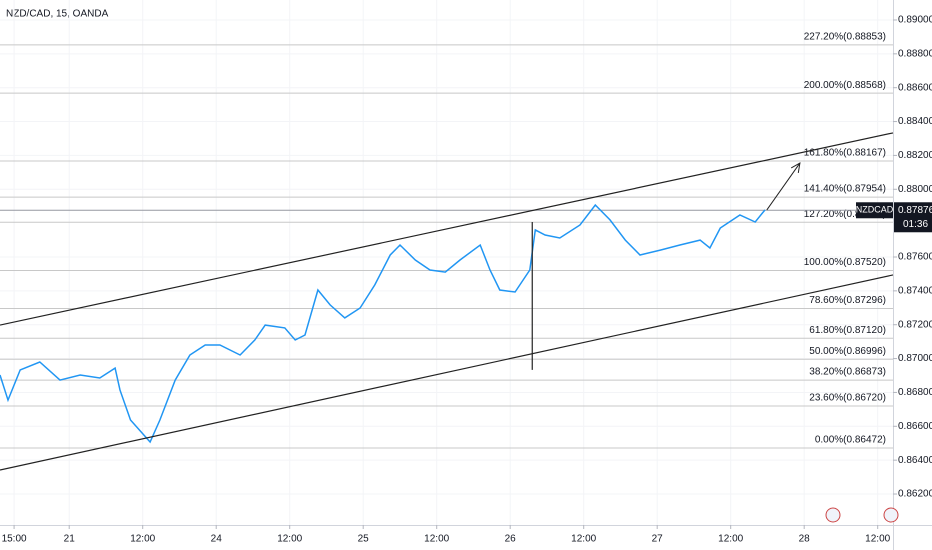 The width and height of the screenshot is (932, 550). Describe the element at coordinates (915, 358) in the screenshot. I see `y-tick-label: 0.87000` at that location.